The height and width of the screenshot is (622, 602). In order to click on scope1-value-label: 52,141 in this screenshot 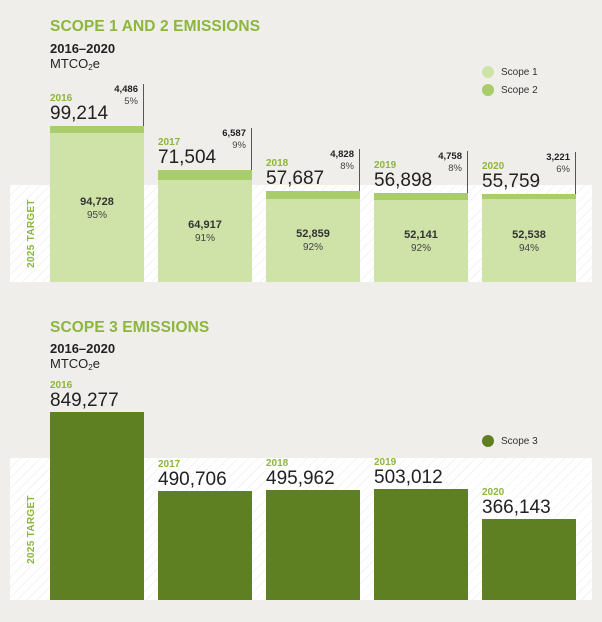, I will do `click(421, 235)`.